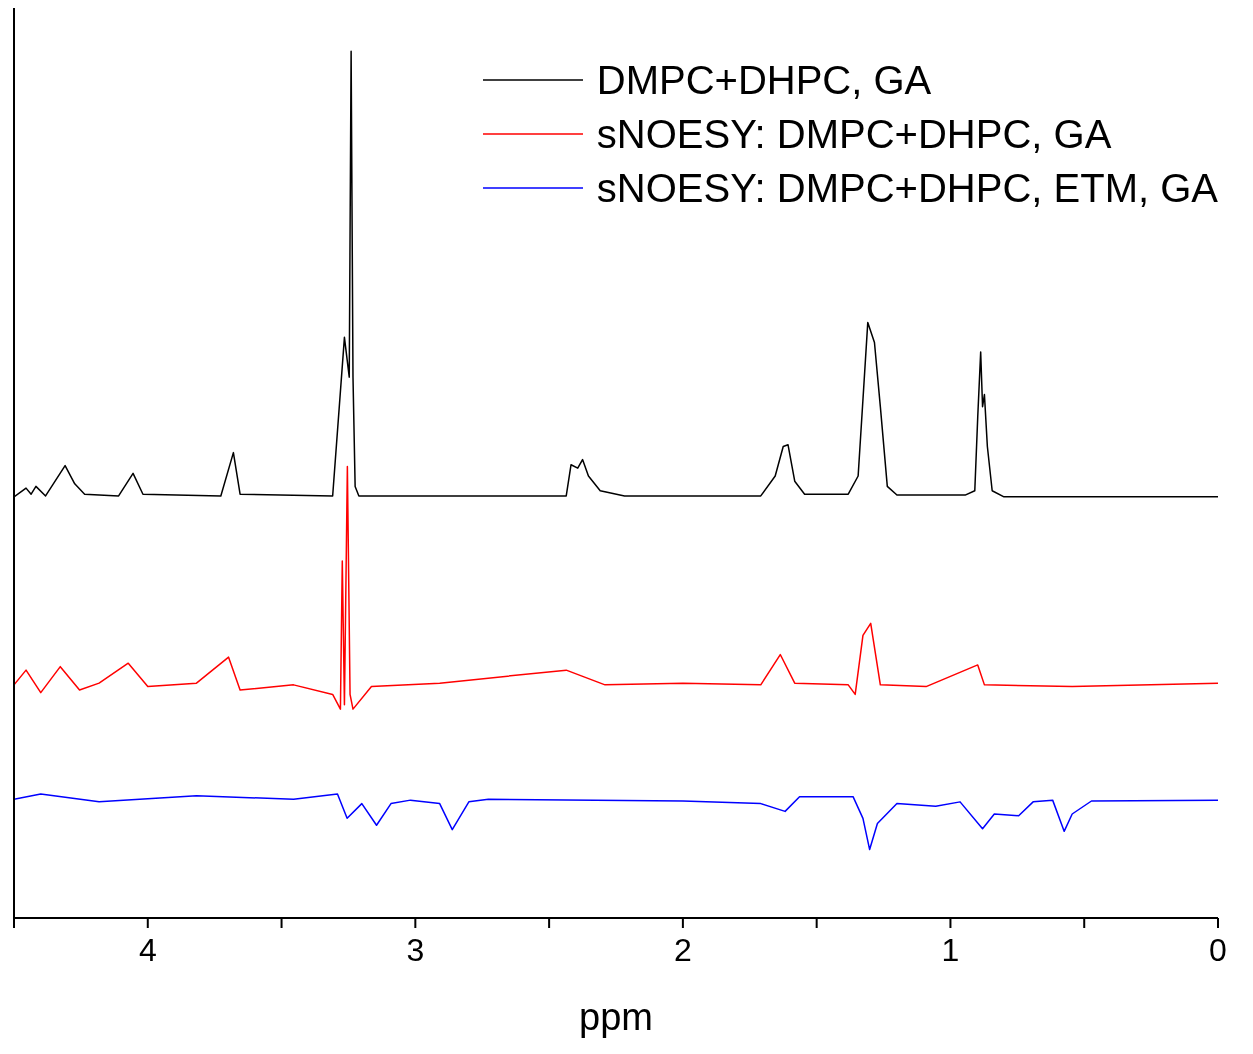  What do you see at coordinates (415, 949) in the screenshot?
I see `x-tick-label: 3` at bounding box center [415, 949].